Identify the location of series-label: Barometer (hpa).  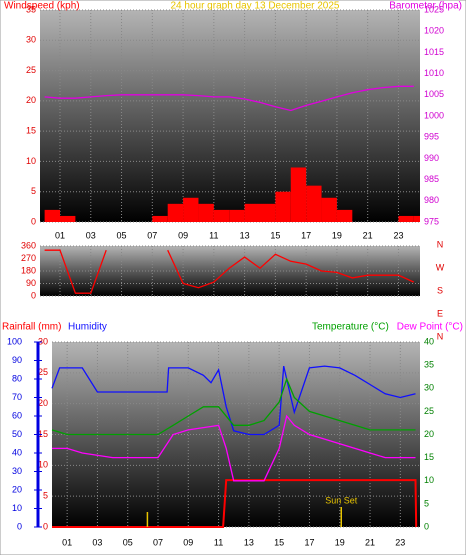
(425, 6).